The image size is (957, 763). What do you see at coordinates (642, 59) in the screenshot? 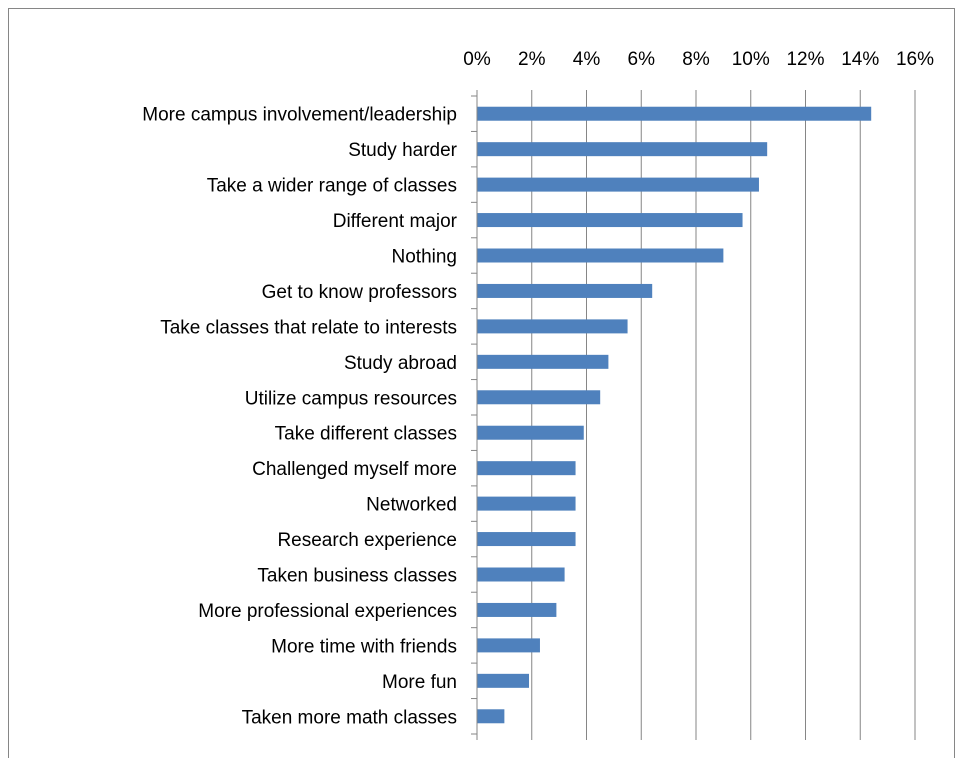
I see `x-tick-label: 6%` at bounding box center [642, 59].